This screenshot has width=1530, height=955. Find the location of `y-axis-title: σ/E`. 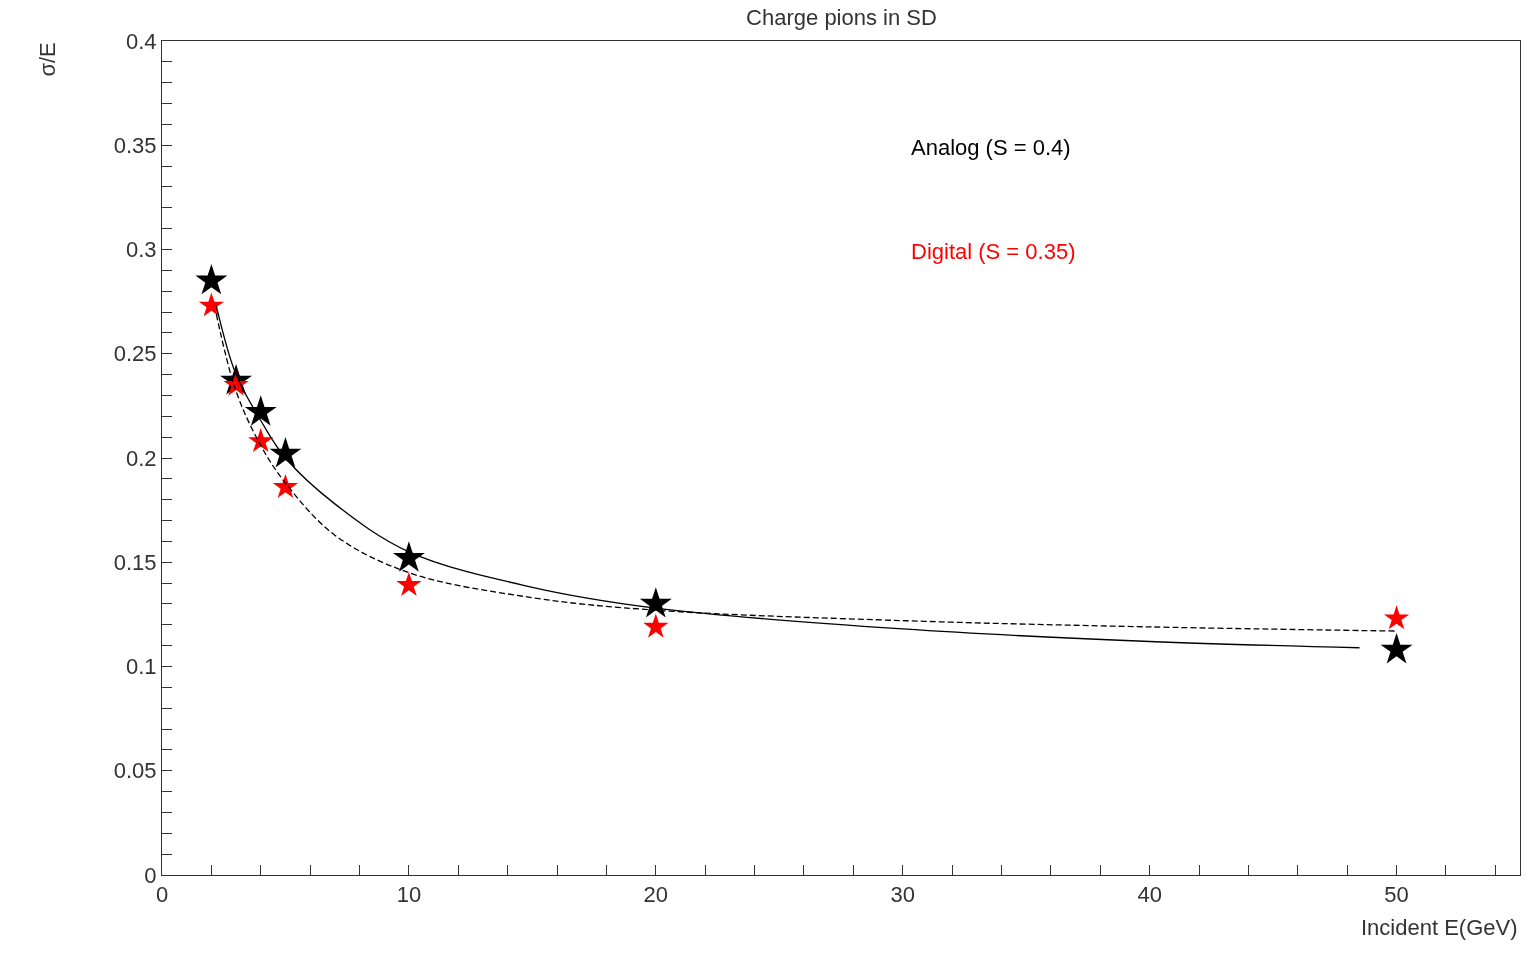

y-axis-title: σ/E is located at coordinates (47, 59).